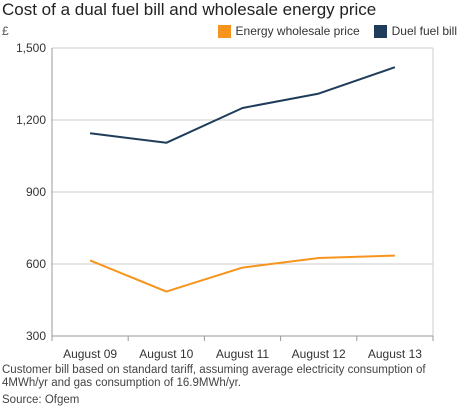  I want to click on legend: Energy wholesale price Duel fuel bill, so click(330, 31).